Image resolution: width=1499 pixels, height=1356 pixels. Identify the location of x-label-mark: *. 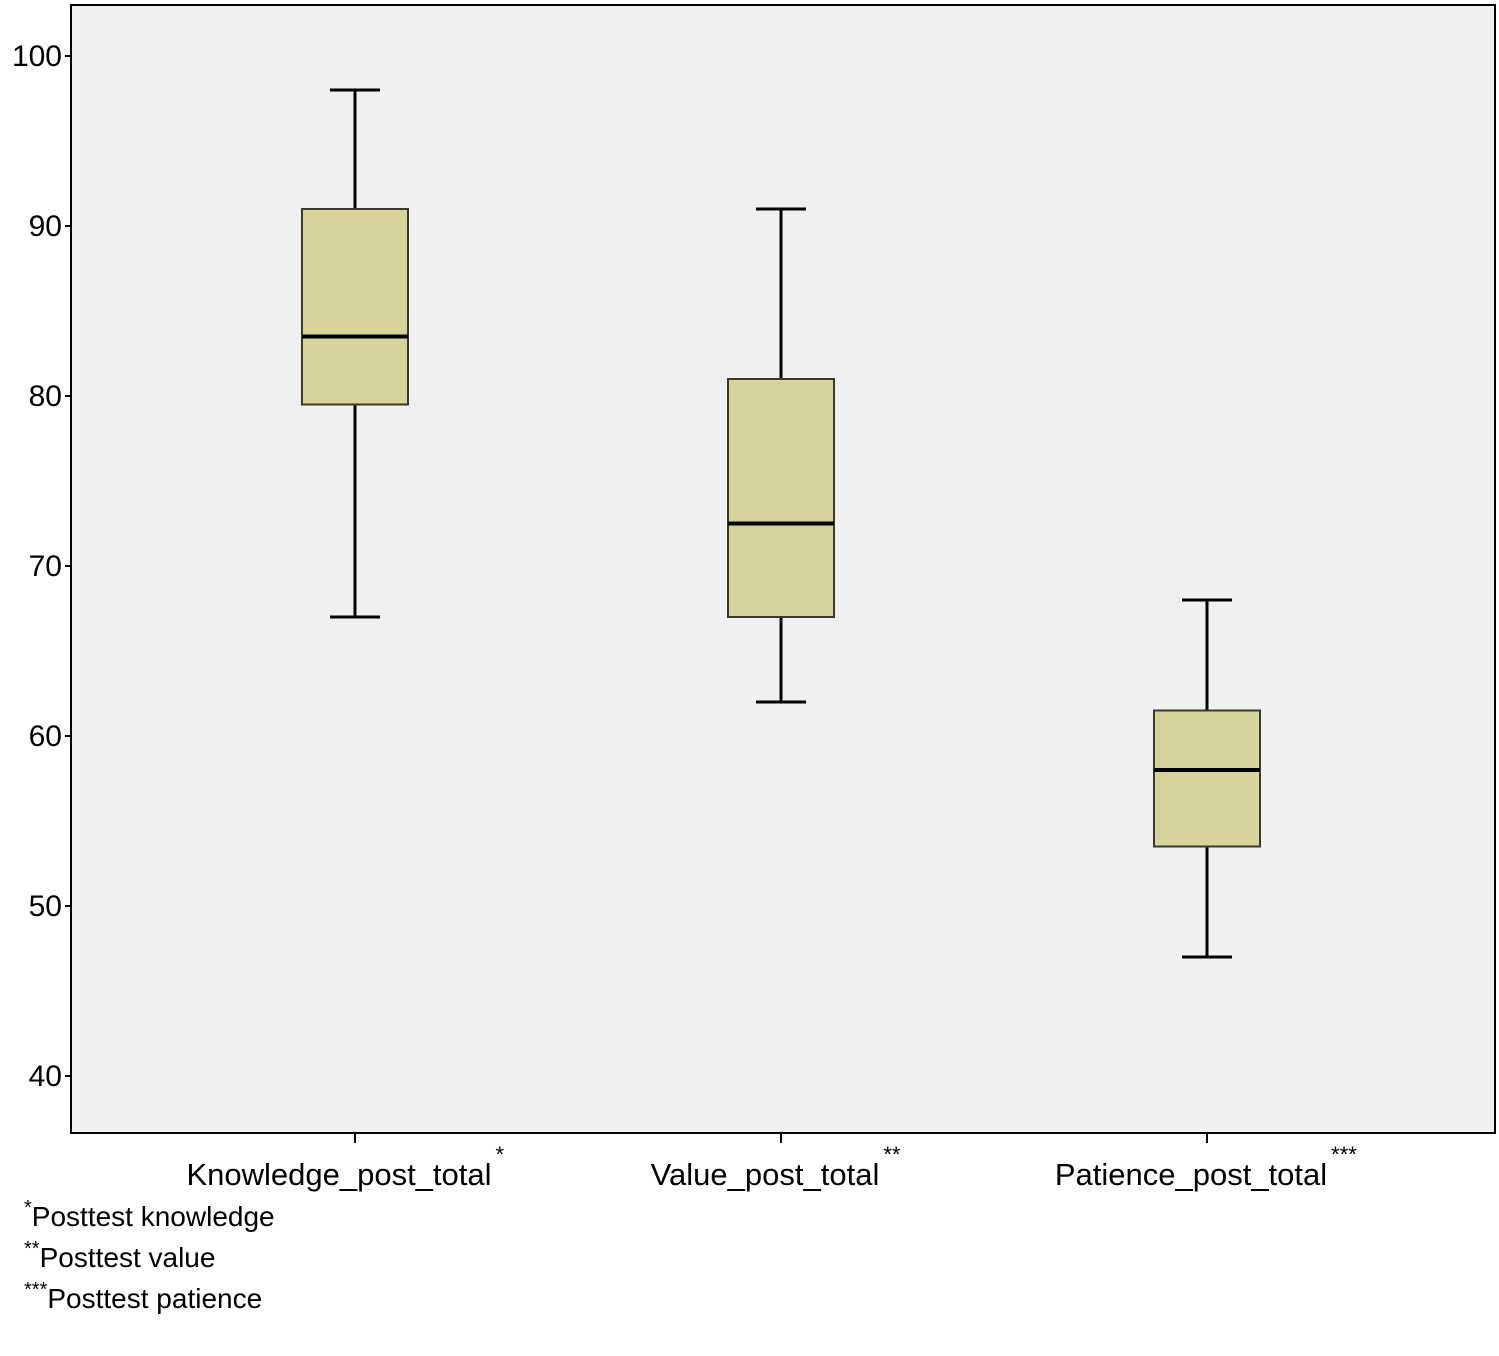
(500, 1154).